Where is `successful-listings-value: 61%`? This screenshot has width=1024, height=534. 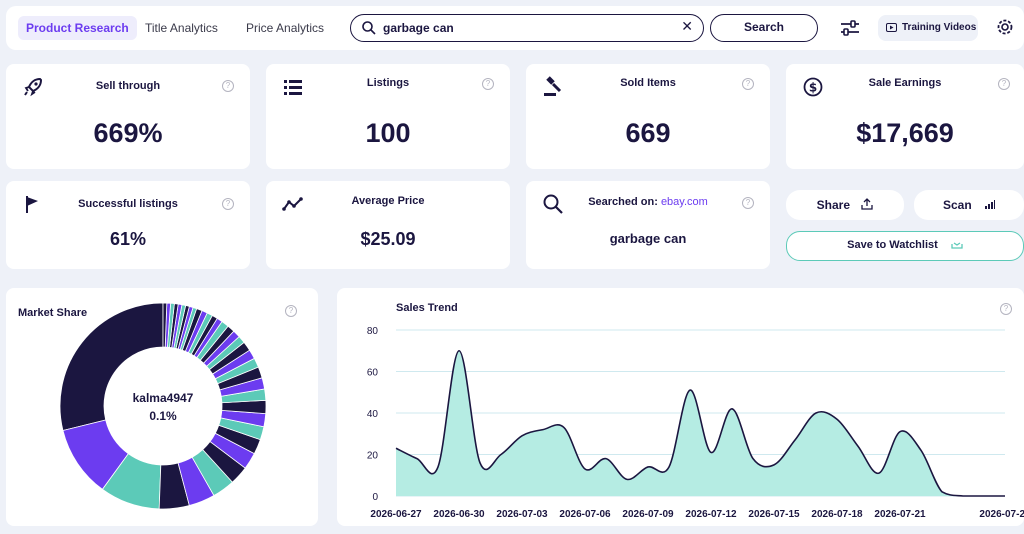
successful-listings-value: 61% is located at coordinates (128, 239).